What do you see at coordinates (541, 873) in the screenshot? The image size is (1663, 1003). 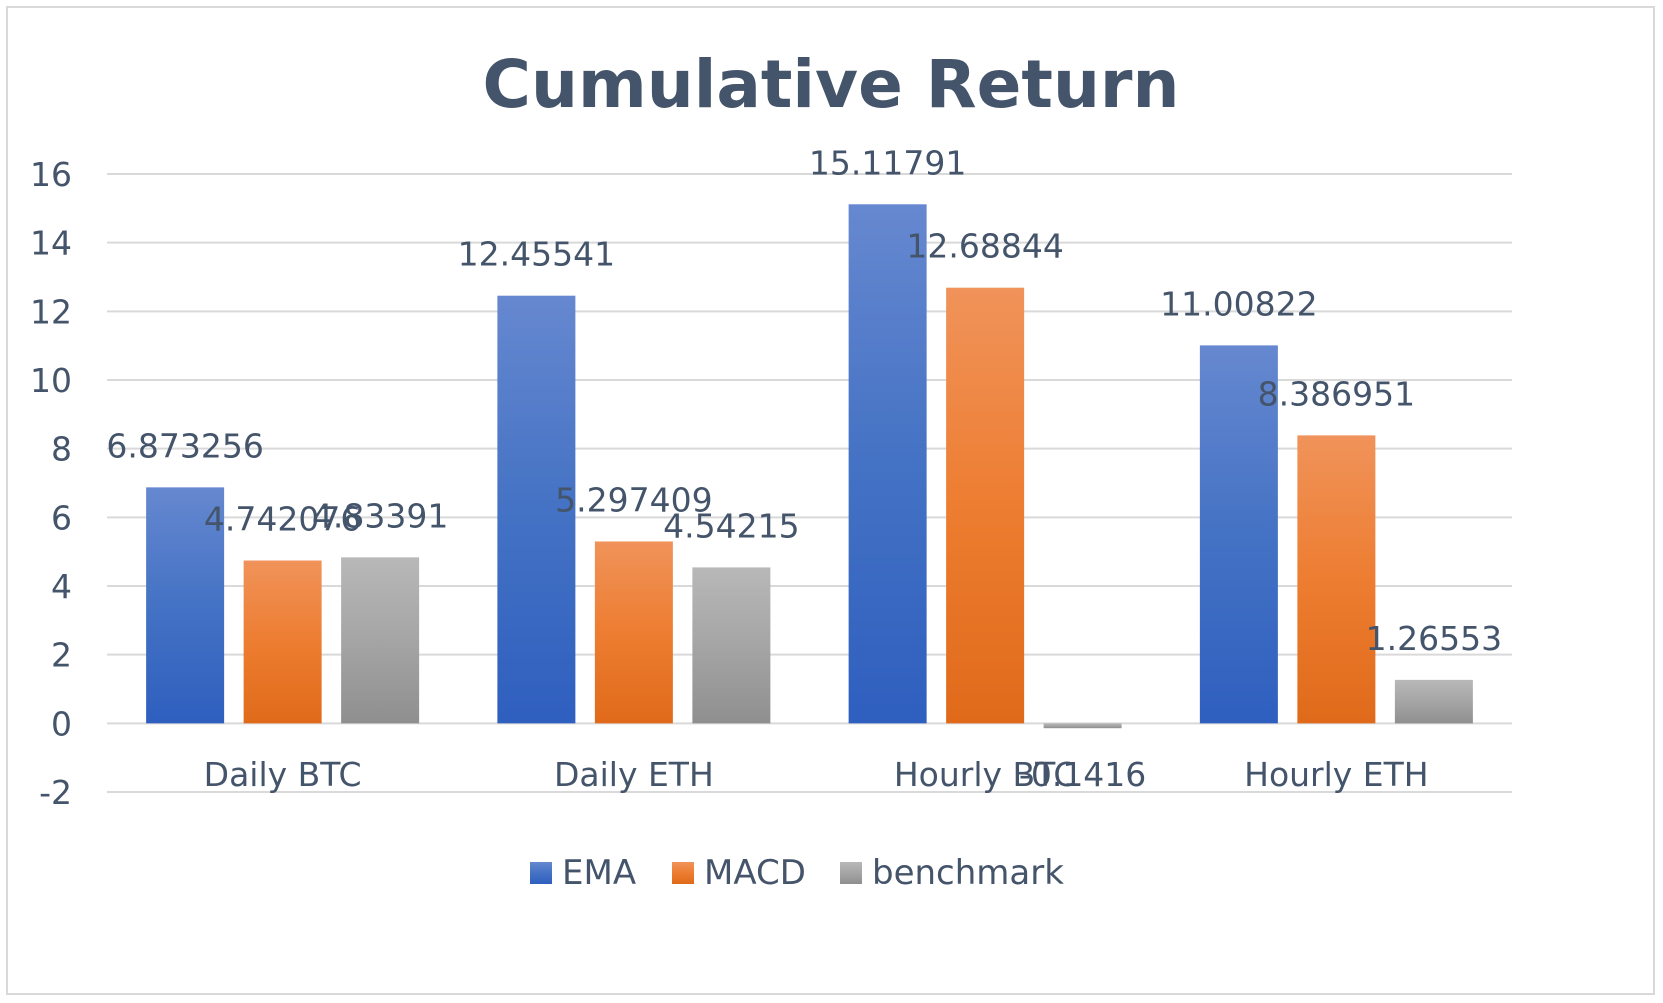 I see `legend-swatch-ema` at bounding box center [541, 873].